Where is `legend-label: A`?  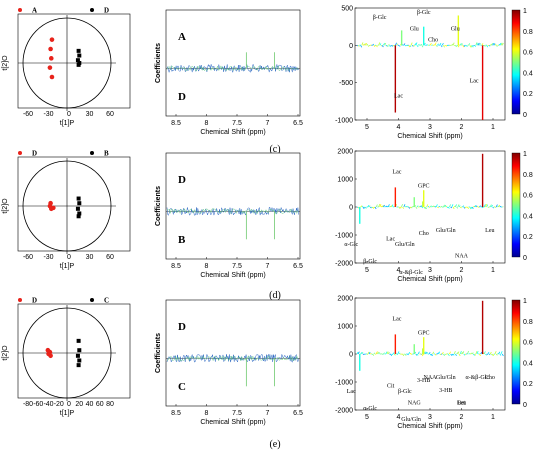
legend-label: A is located at coordinates (34, 11).